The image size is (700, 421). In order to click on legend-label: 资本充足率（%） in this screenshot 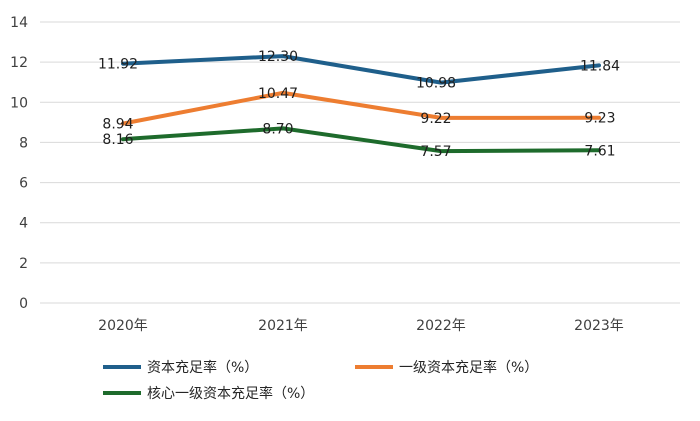, I will do `click(202, 367)`.